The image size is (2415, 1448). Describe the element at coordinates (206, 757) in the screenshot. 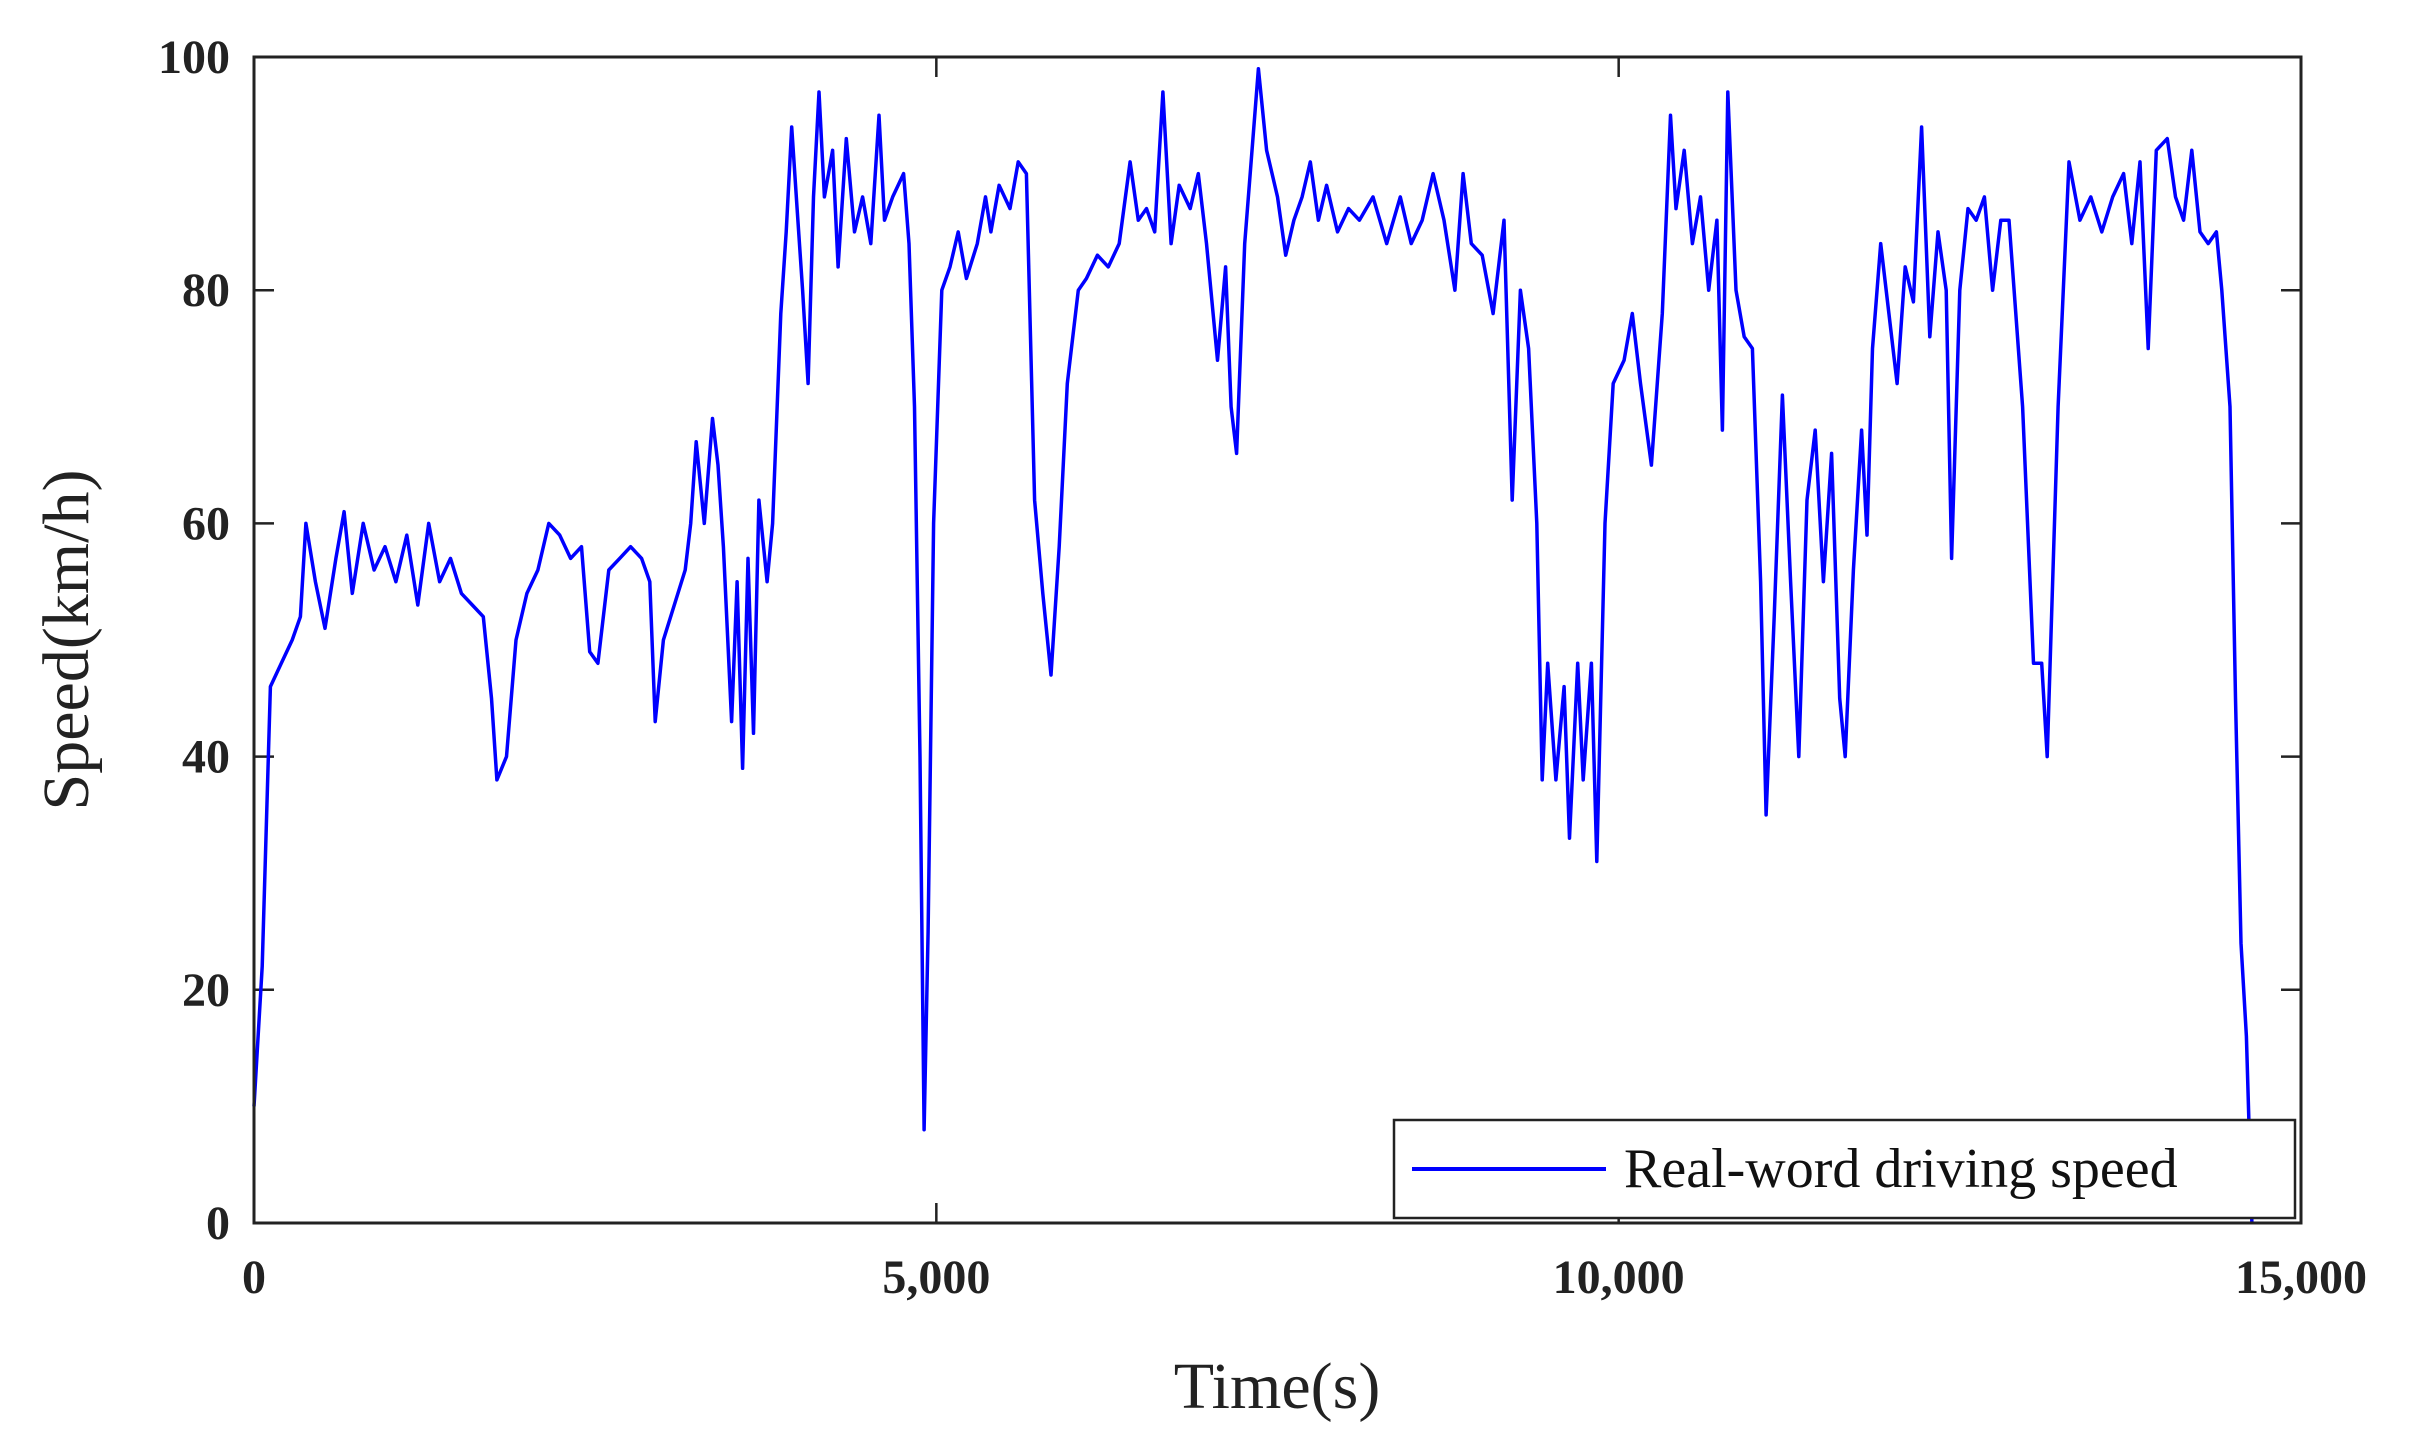

I see `y-tick-label: 40` at that location.